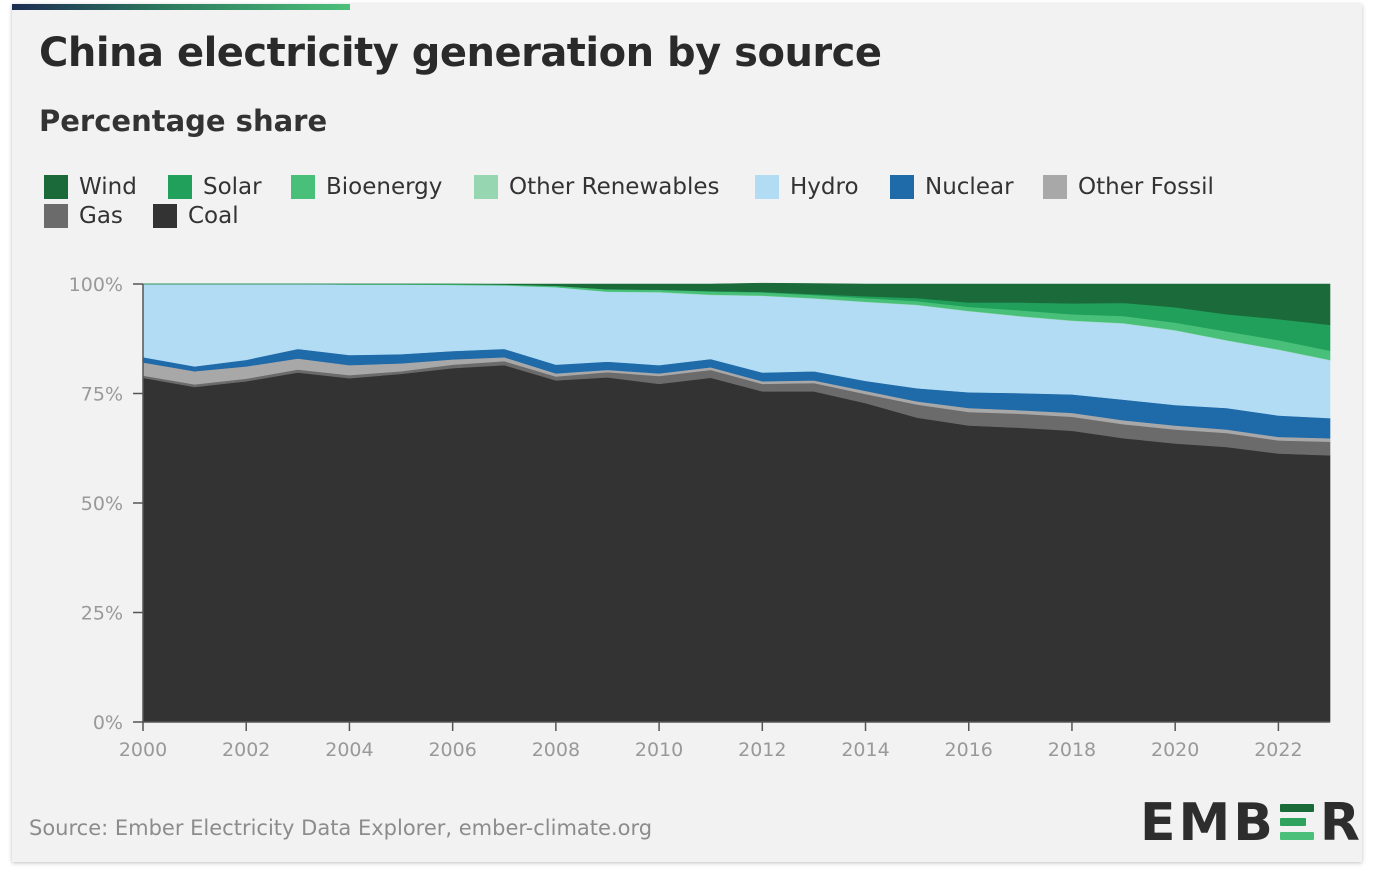  Describe the element at coordinates (143, 750) in the screenshot. I see `x-tick-label: 2000` at that location.